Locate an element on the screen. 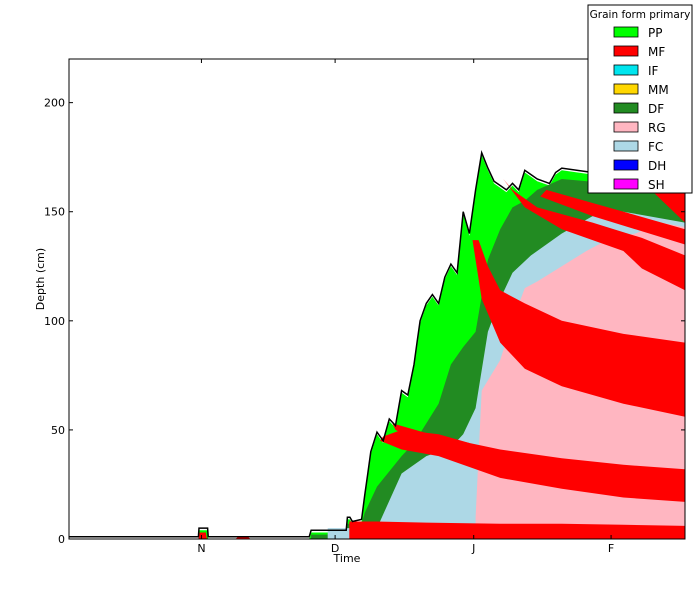 This screenshot has height=604, width=700. legend-label-sh: SH is located at coordinates (656, 185).